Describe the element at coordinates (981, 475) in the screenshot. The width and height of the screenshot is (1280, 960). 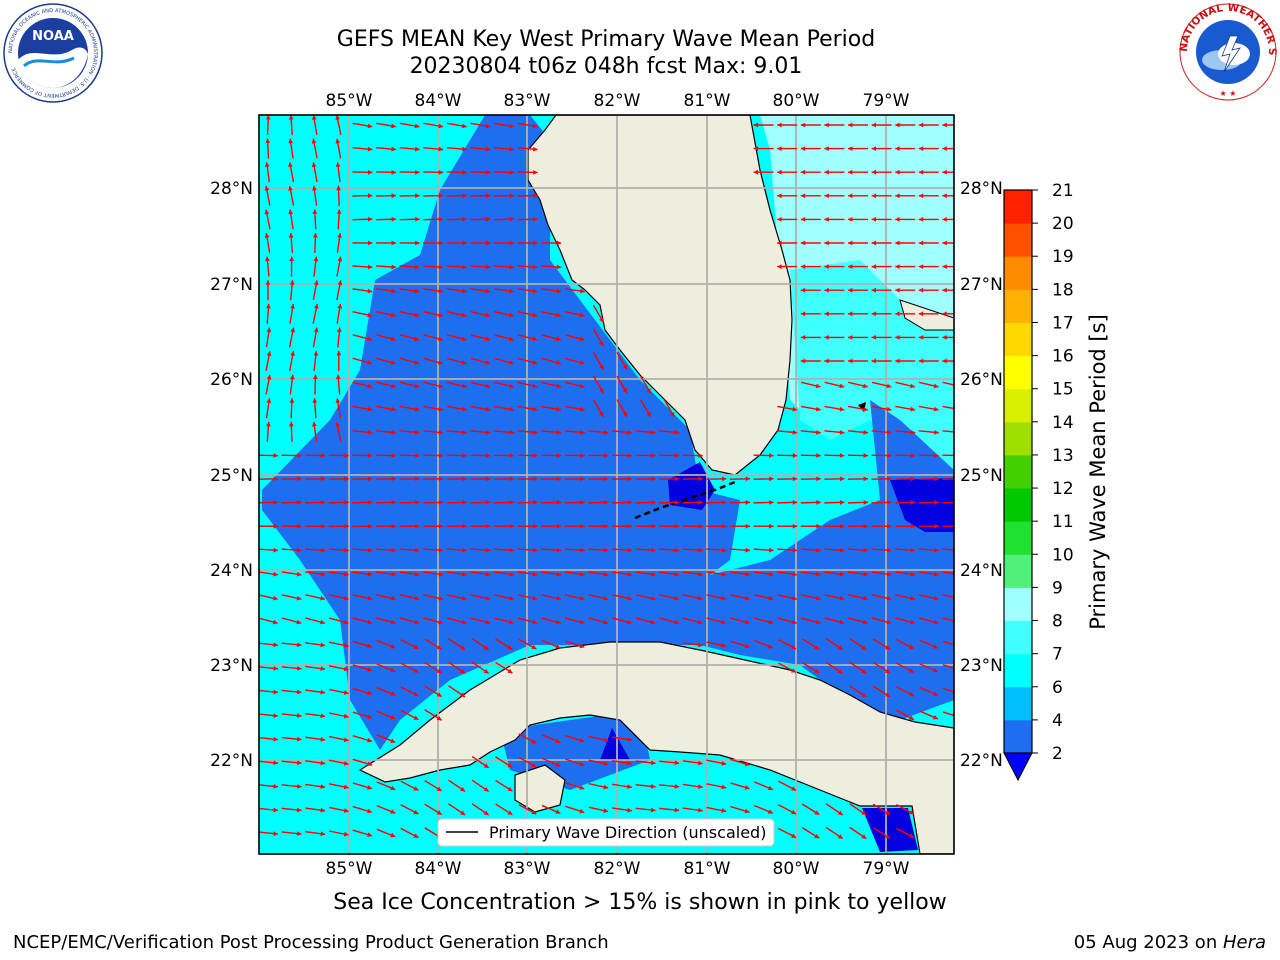
I see `latitude-labels-right: 28°N 27°N 26°N 25°N 24°N 23°N 22°N` at that location.